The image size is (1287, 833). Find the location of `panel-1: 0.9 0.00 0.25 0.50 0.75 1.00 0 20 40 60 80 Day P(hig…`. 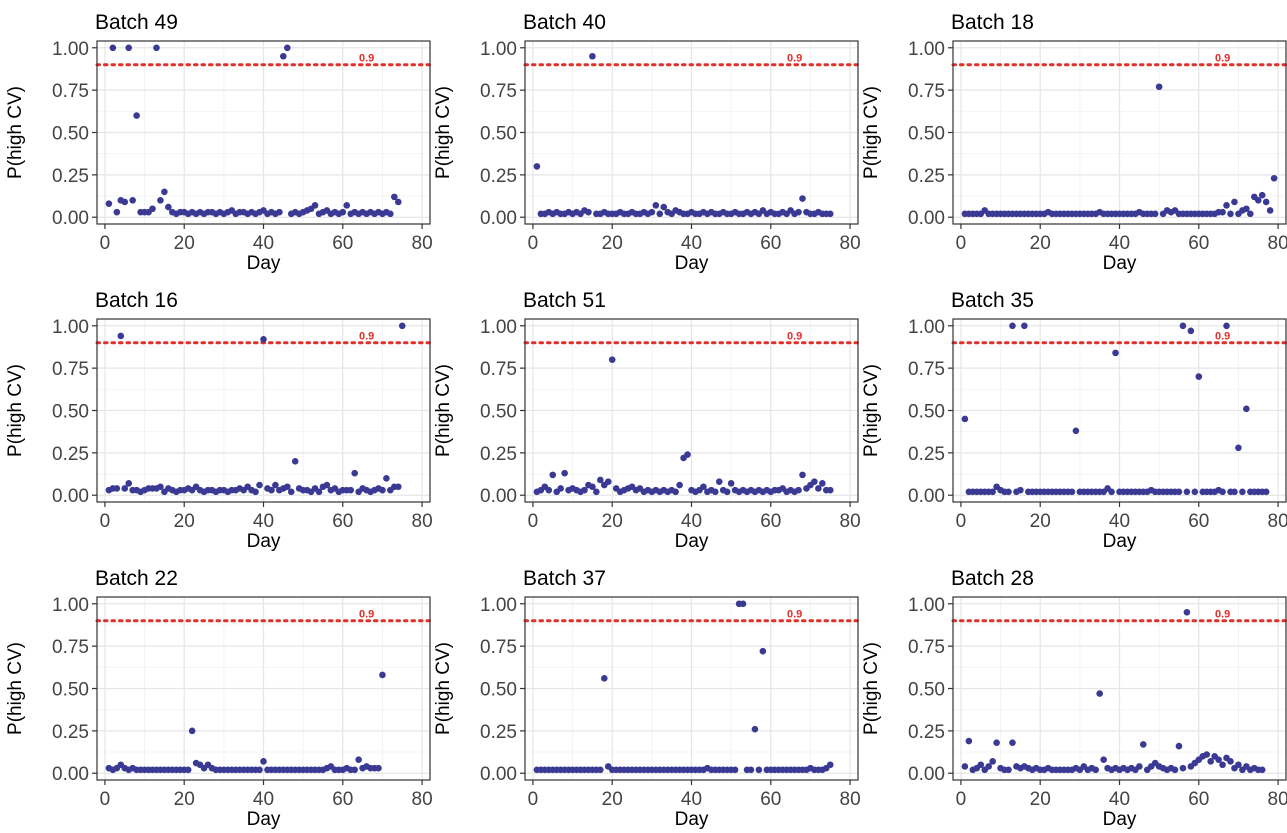

panel-1: 0.9 0.00 0.25 0.50 0.75 1.00 0 20 40 60 80 Day P(hig… is located at coordinates (219, 142).